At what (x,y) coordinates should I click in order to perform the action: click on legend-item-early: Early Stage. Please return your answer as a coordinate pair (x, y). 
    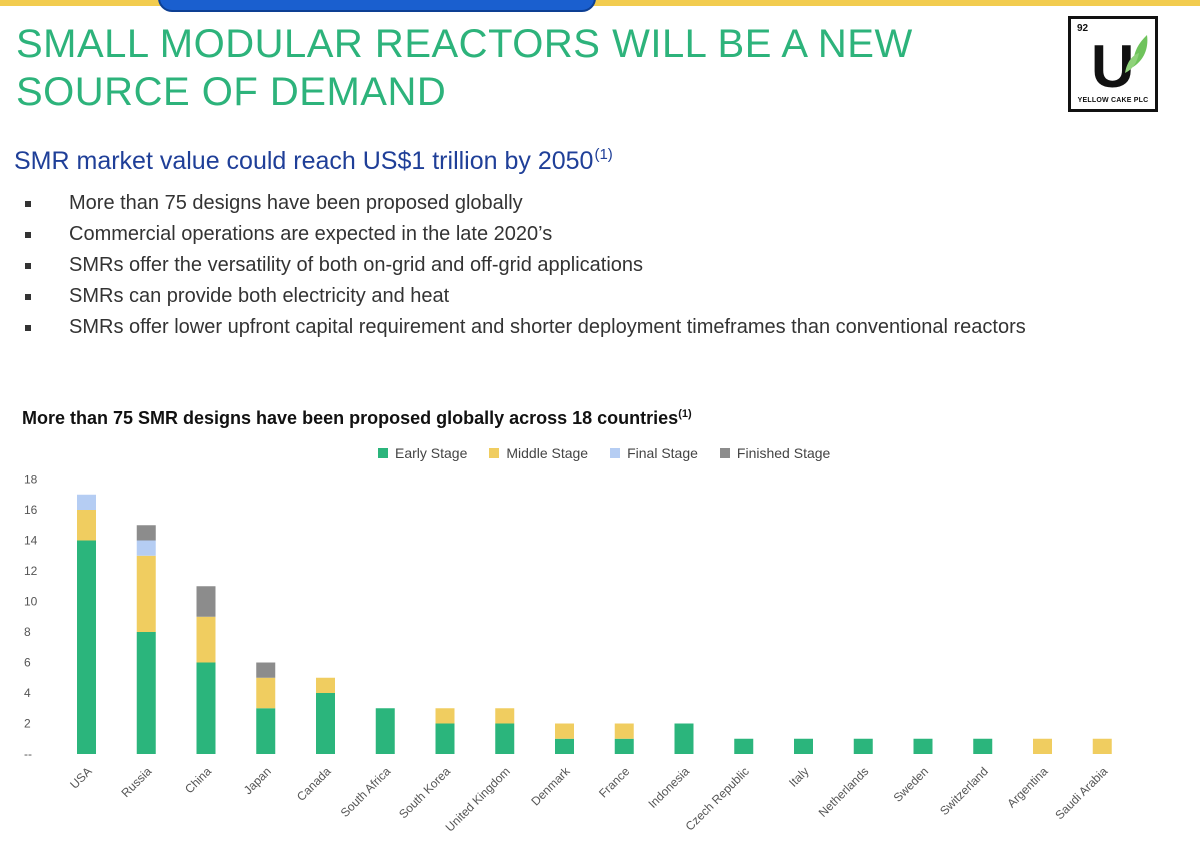
    Looking at the image, I should click on (422, 453).